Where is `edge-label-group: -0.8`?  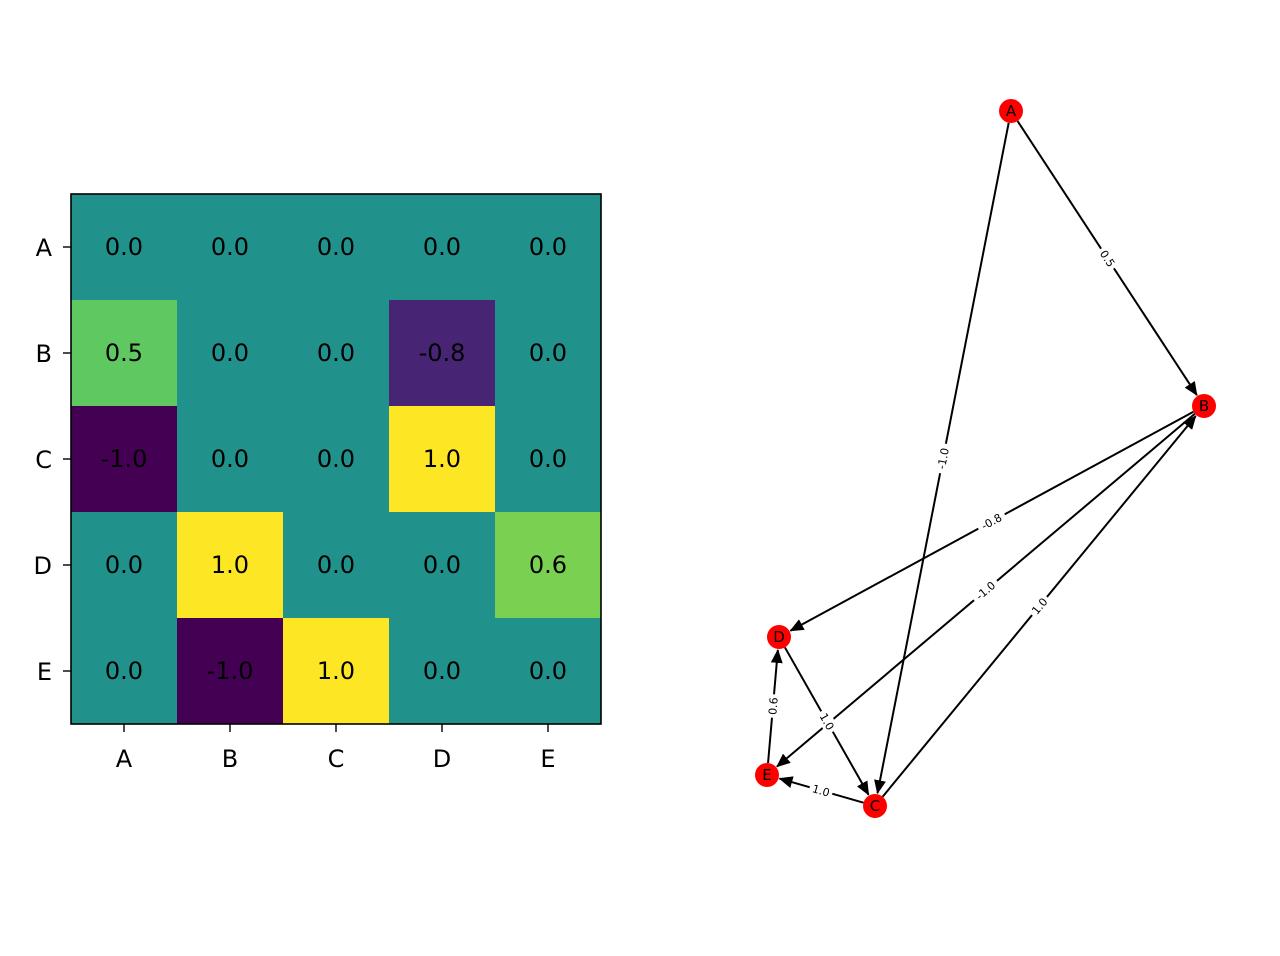 edge-label-group: -0.8 is located at coordinates (991, 521).